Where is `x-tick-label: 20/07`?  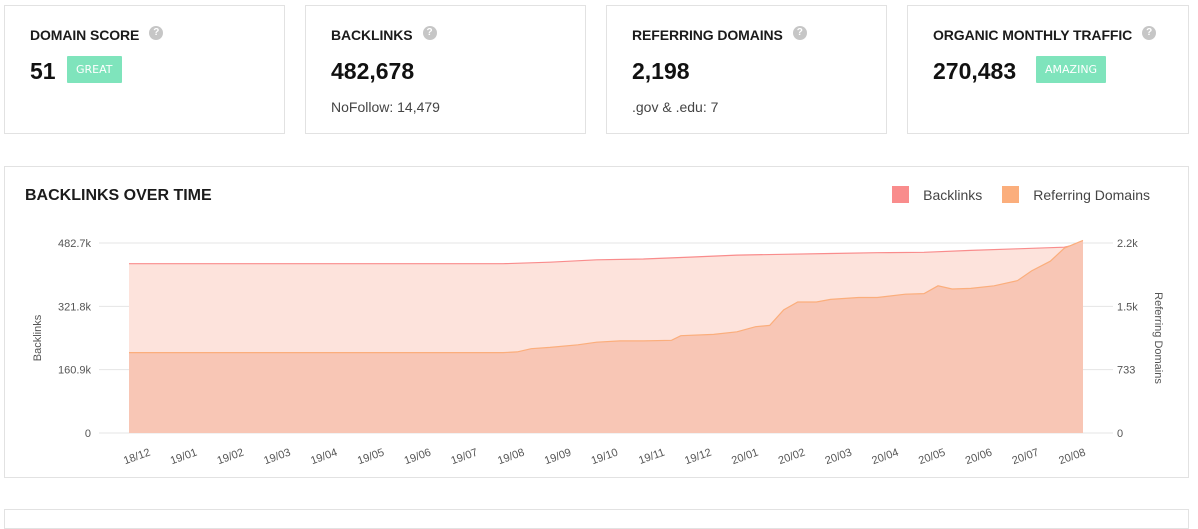 x-tick-label: 20/07 is located at coordinates (1026, 457).